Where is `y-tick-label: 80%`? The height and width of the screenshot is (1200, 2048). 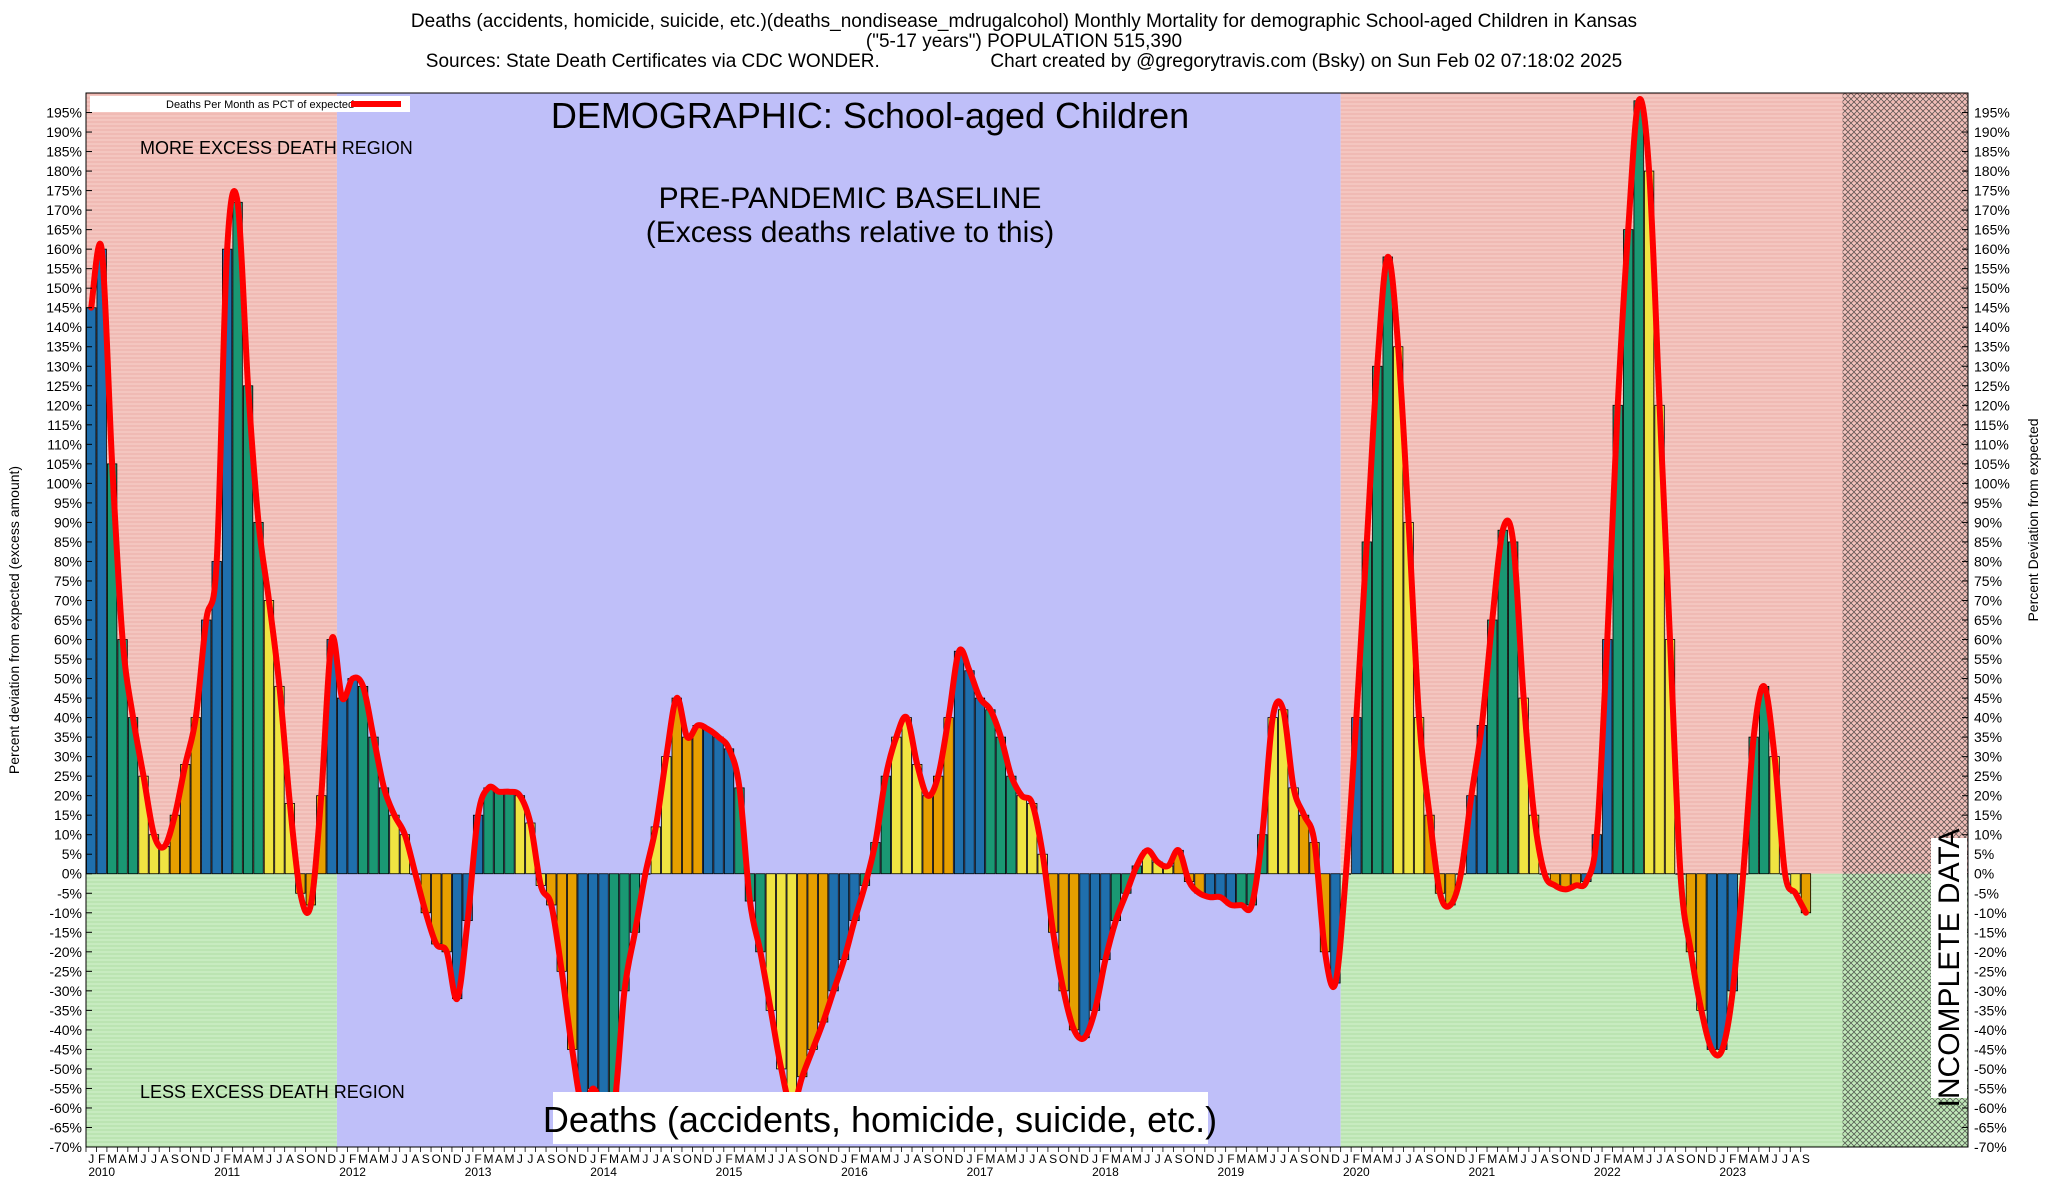
y-tick-label: 80% is located at coordinates (1988, 561).